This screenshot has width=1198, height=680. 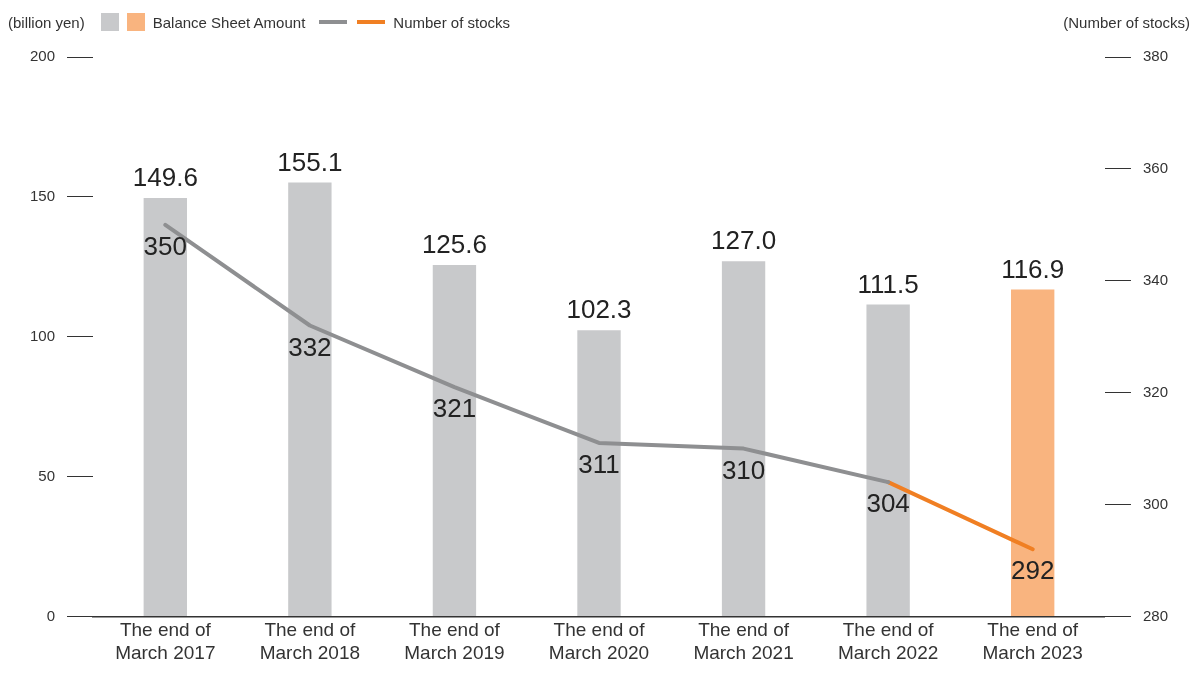 What do you see at coordinates (454, 641) in the screenshot?
I see `x-tick-label: The end of March 2019` at bounding box center [454, 641].